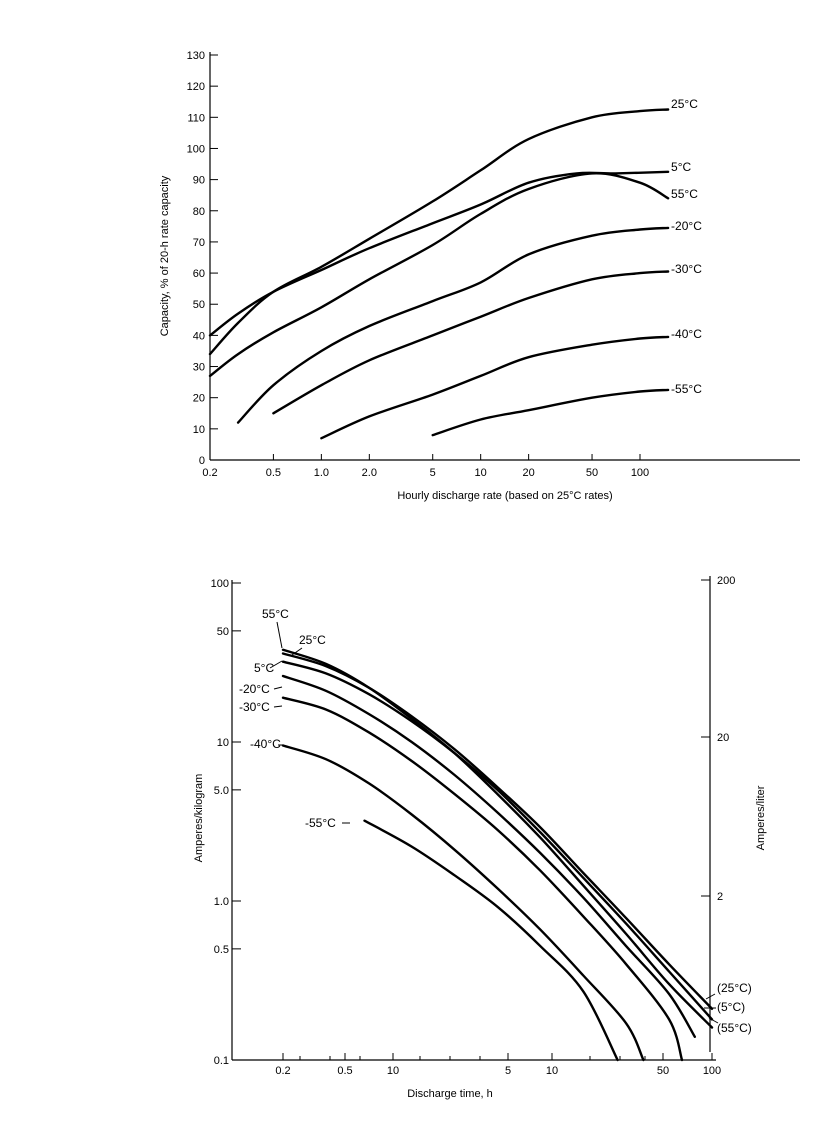  I want to click on top-x-tick-label: 1.0, so click(321, 473).